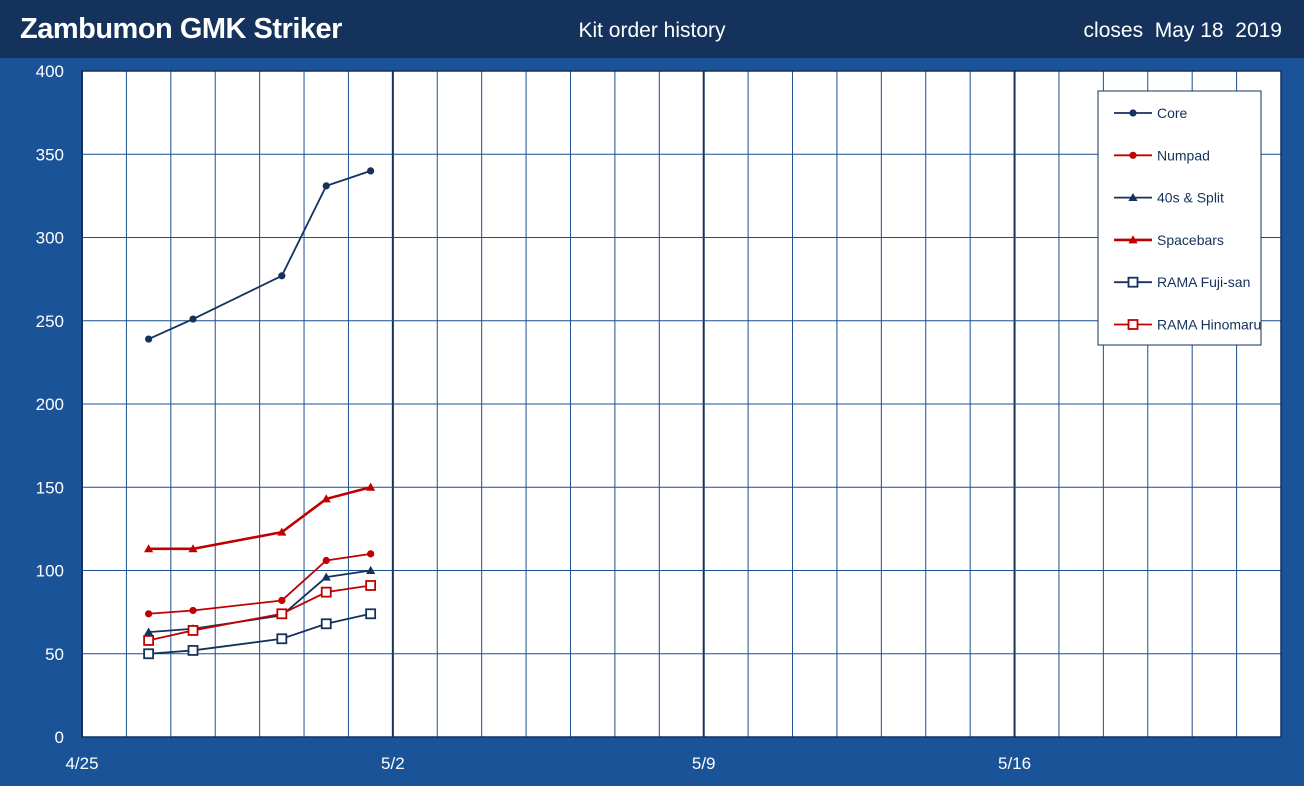 This screenshot has height=786, width=1304. What do you see at coordinates (1190, 198) in the screenshot?
I see `legend-label-40s-split: 40s & Split` at bounding box center [1190, 198].